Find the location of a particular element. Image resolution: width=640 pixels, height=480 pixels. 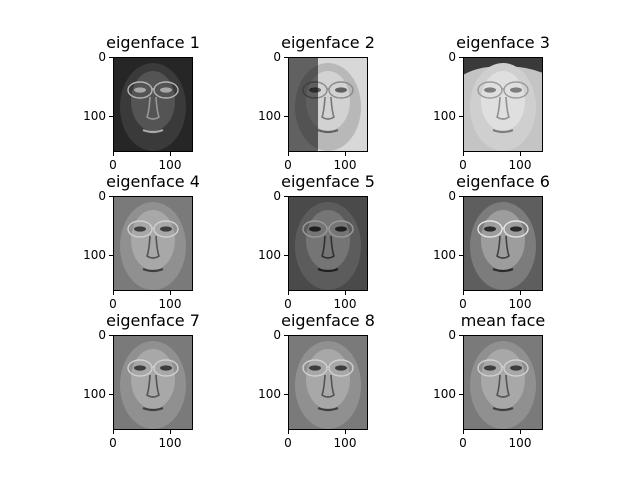

face-panel: eigenface 7 0 100 0 100 is located at coordinates (141, 381).